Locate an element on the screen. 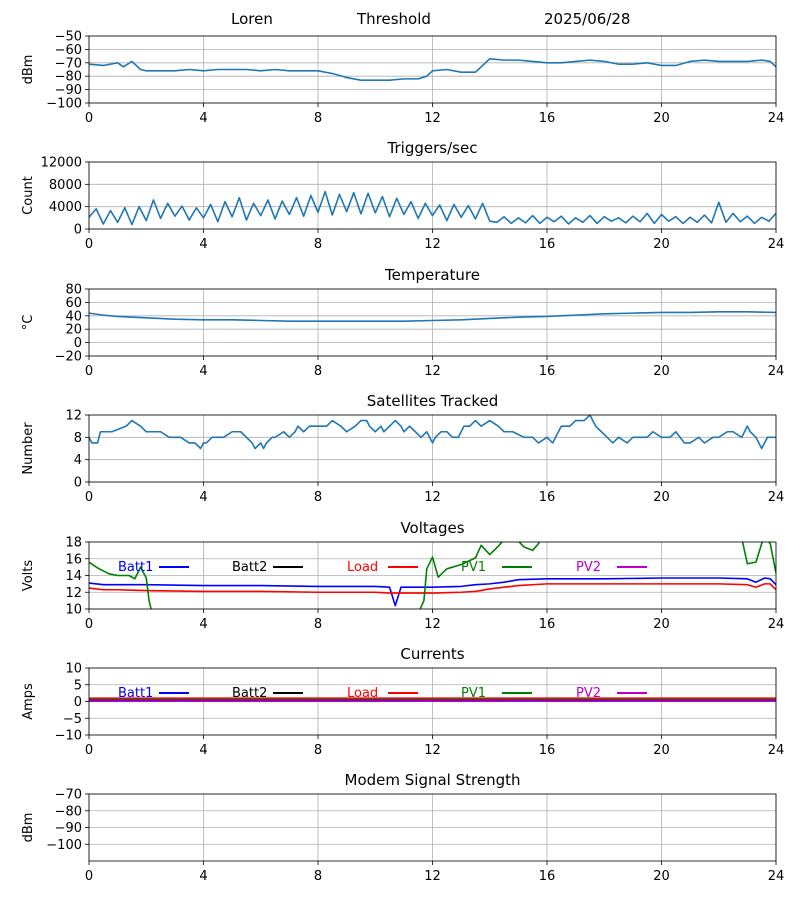 This screenshot has height=900, width=800. y-tick-label: 14 is located at coordinates (73, 576).